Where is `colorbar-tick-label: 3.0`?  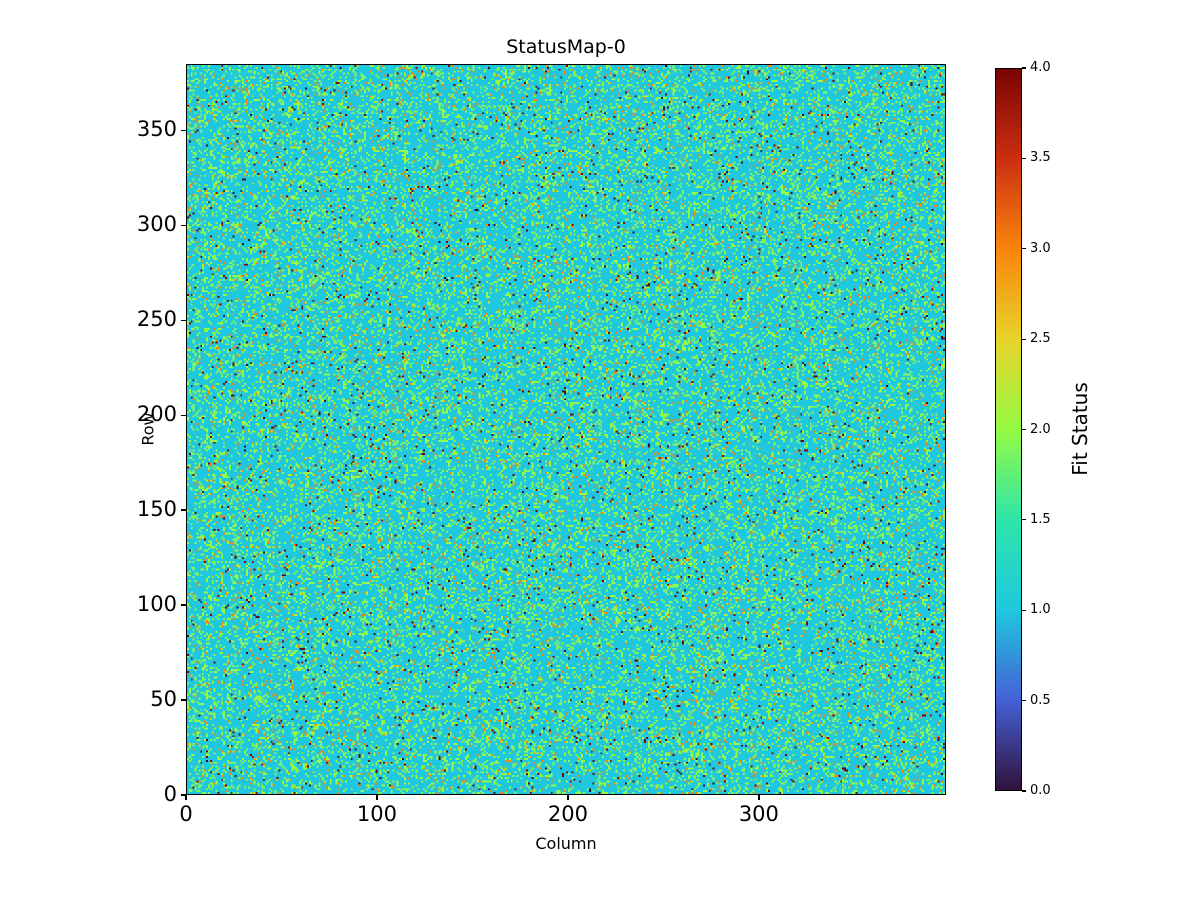
colorbar-tick-label: 3.0 is located at coordinates (1040, 248).